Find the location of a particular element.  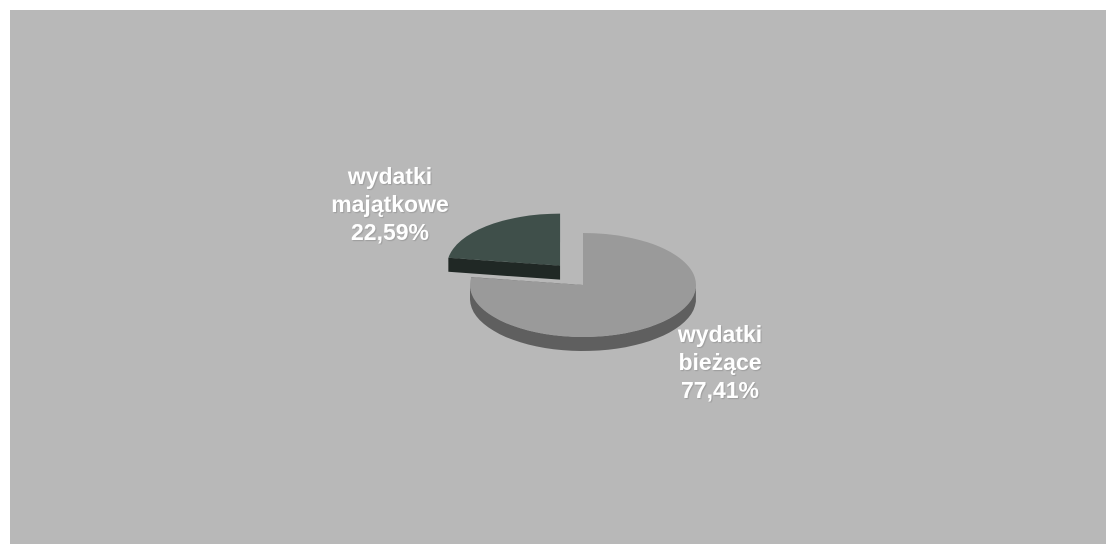

slice-label-majatkowe-line2: majątkowe is located at coordinates (390, 204).